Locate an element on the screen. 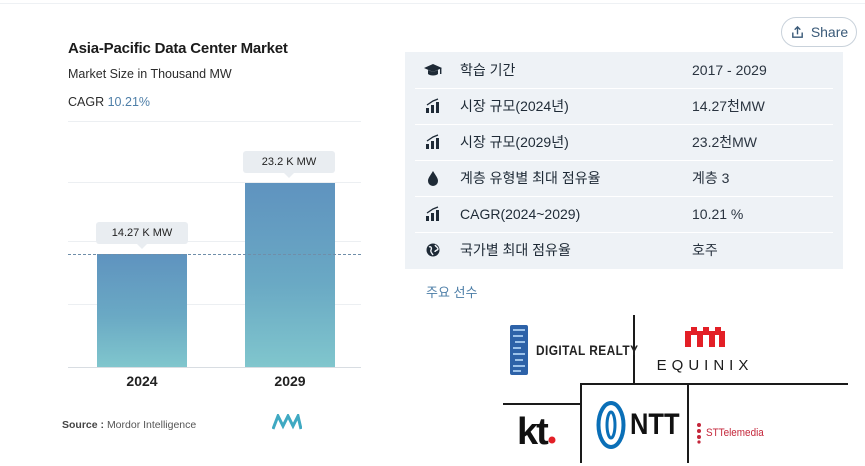  chart-subtitle: Market Size in Thousand MW is located at coordinates (150, 74).